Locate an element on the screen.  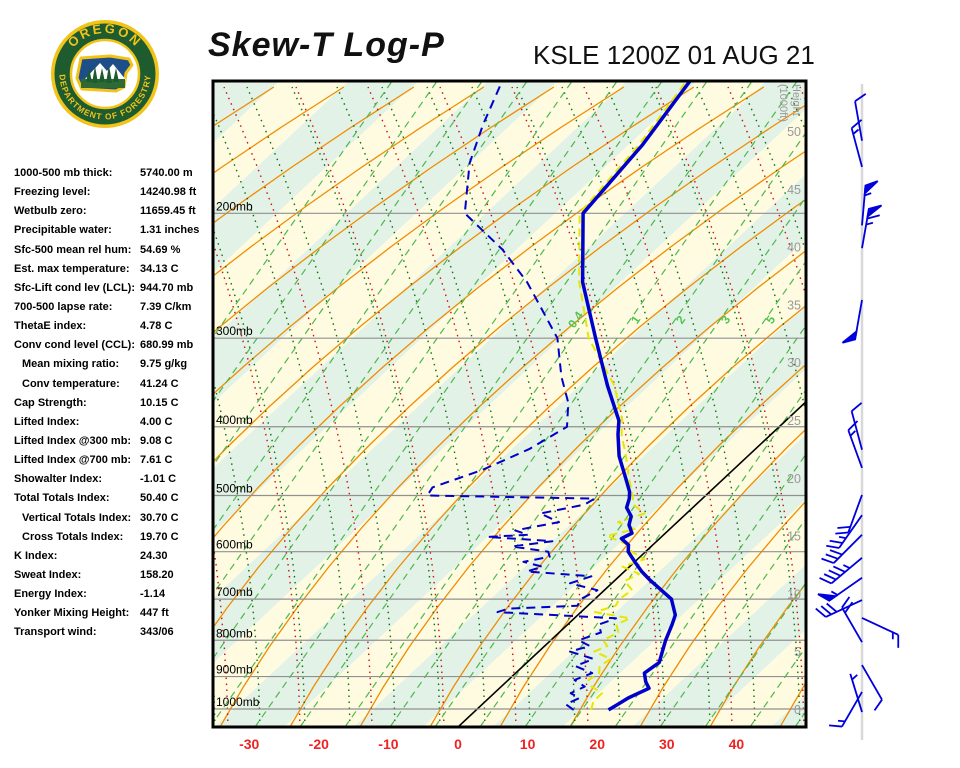
index-label: Wetbulb zero: is located at coordinates (50, 211).